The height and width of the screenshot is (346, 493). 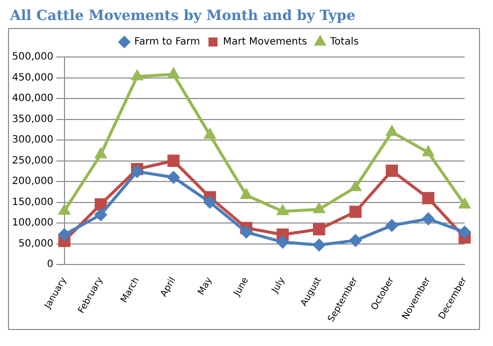 I want to click on chart-title: All Cattle Movements by Month and by Type, so click(x=182, y=17).